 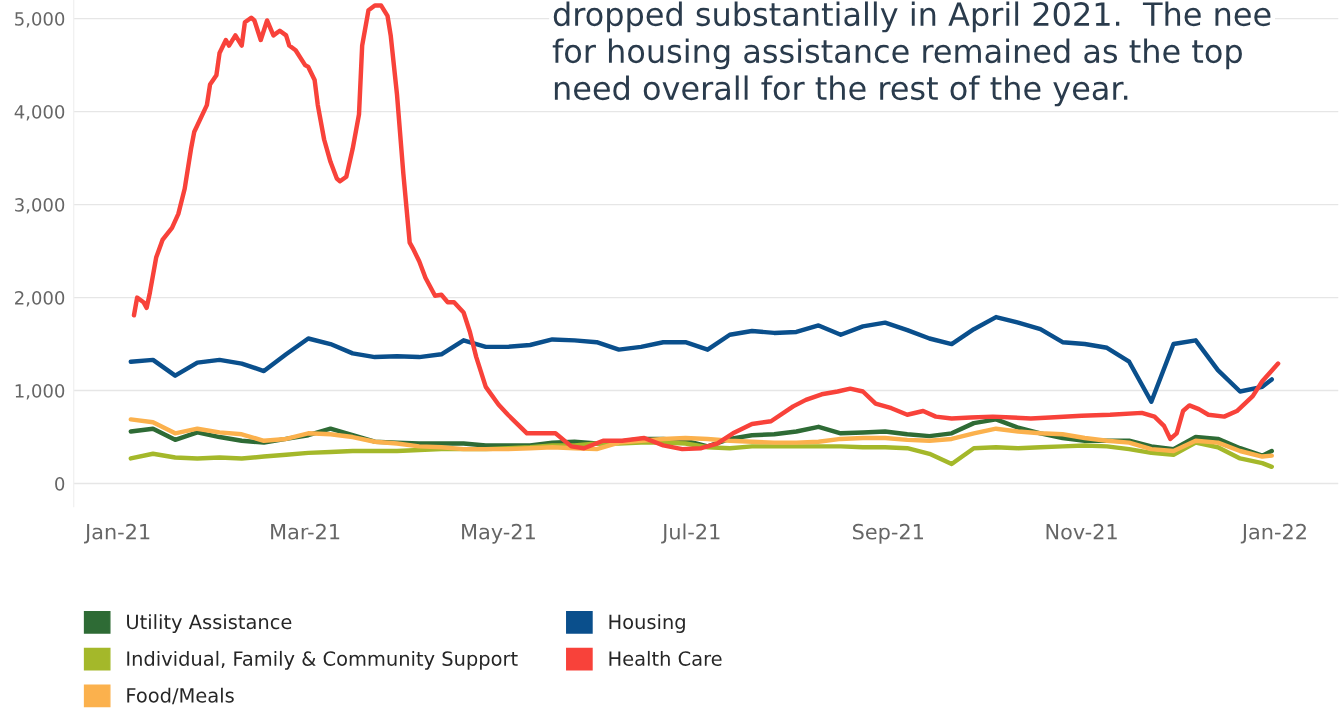 I want to click on y-tick-label: 1,000, so click(x=40, y=392).